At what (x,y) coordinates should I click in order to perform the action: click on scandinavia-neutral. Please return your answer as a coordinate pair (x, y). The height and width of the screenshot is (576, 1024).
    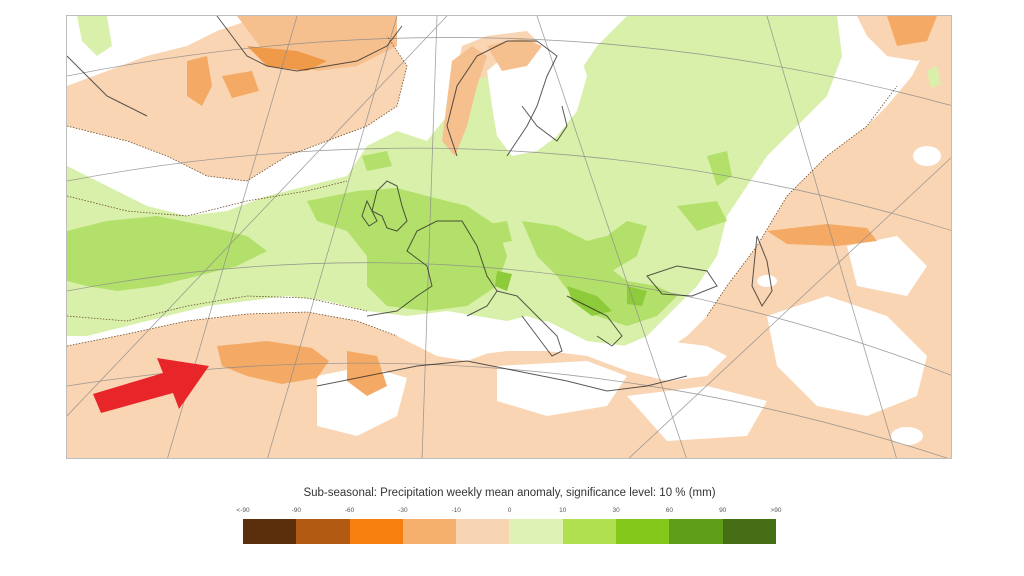
    Looking at the image, I should click on (537, 98).